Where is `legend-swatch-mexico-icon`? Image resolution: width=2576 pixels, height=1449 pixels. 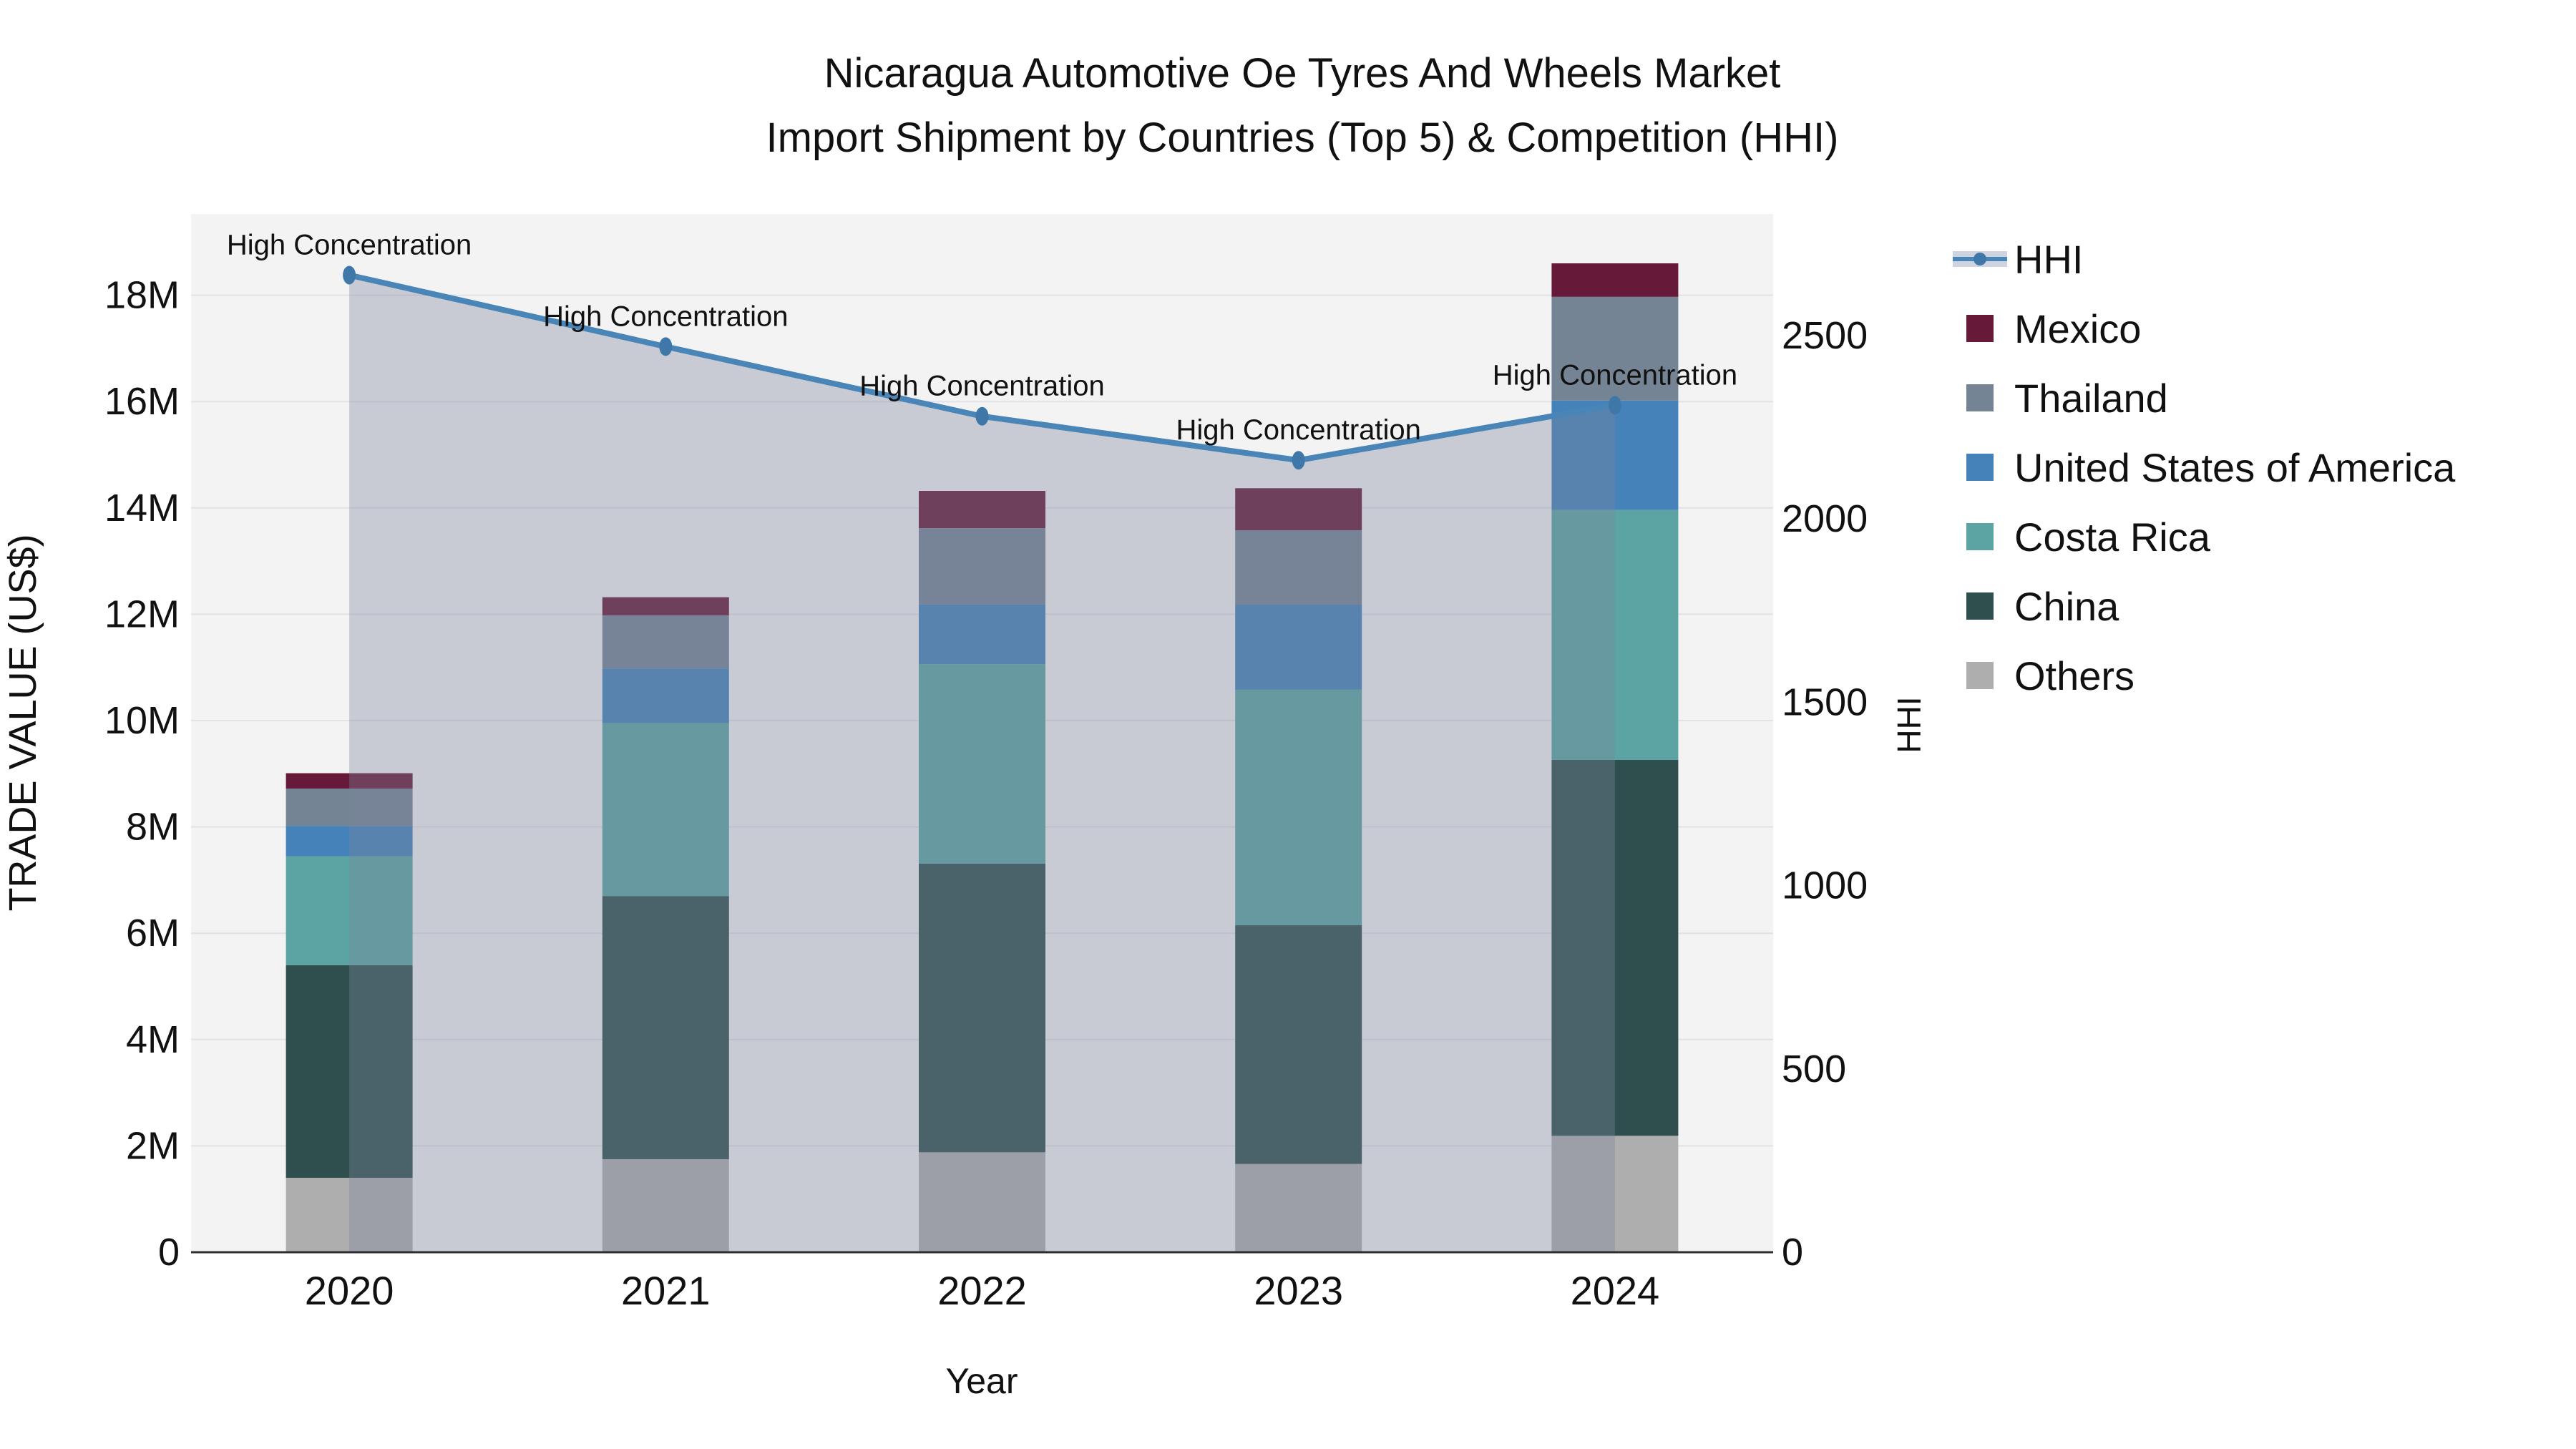
legend-swatch-mexico-icon is located at coordinates (1980, 328).